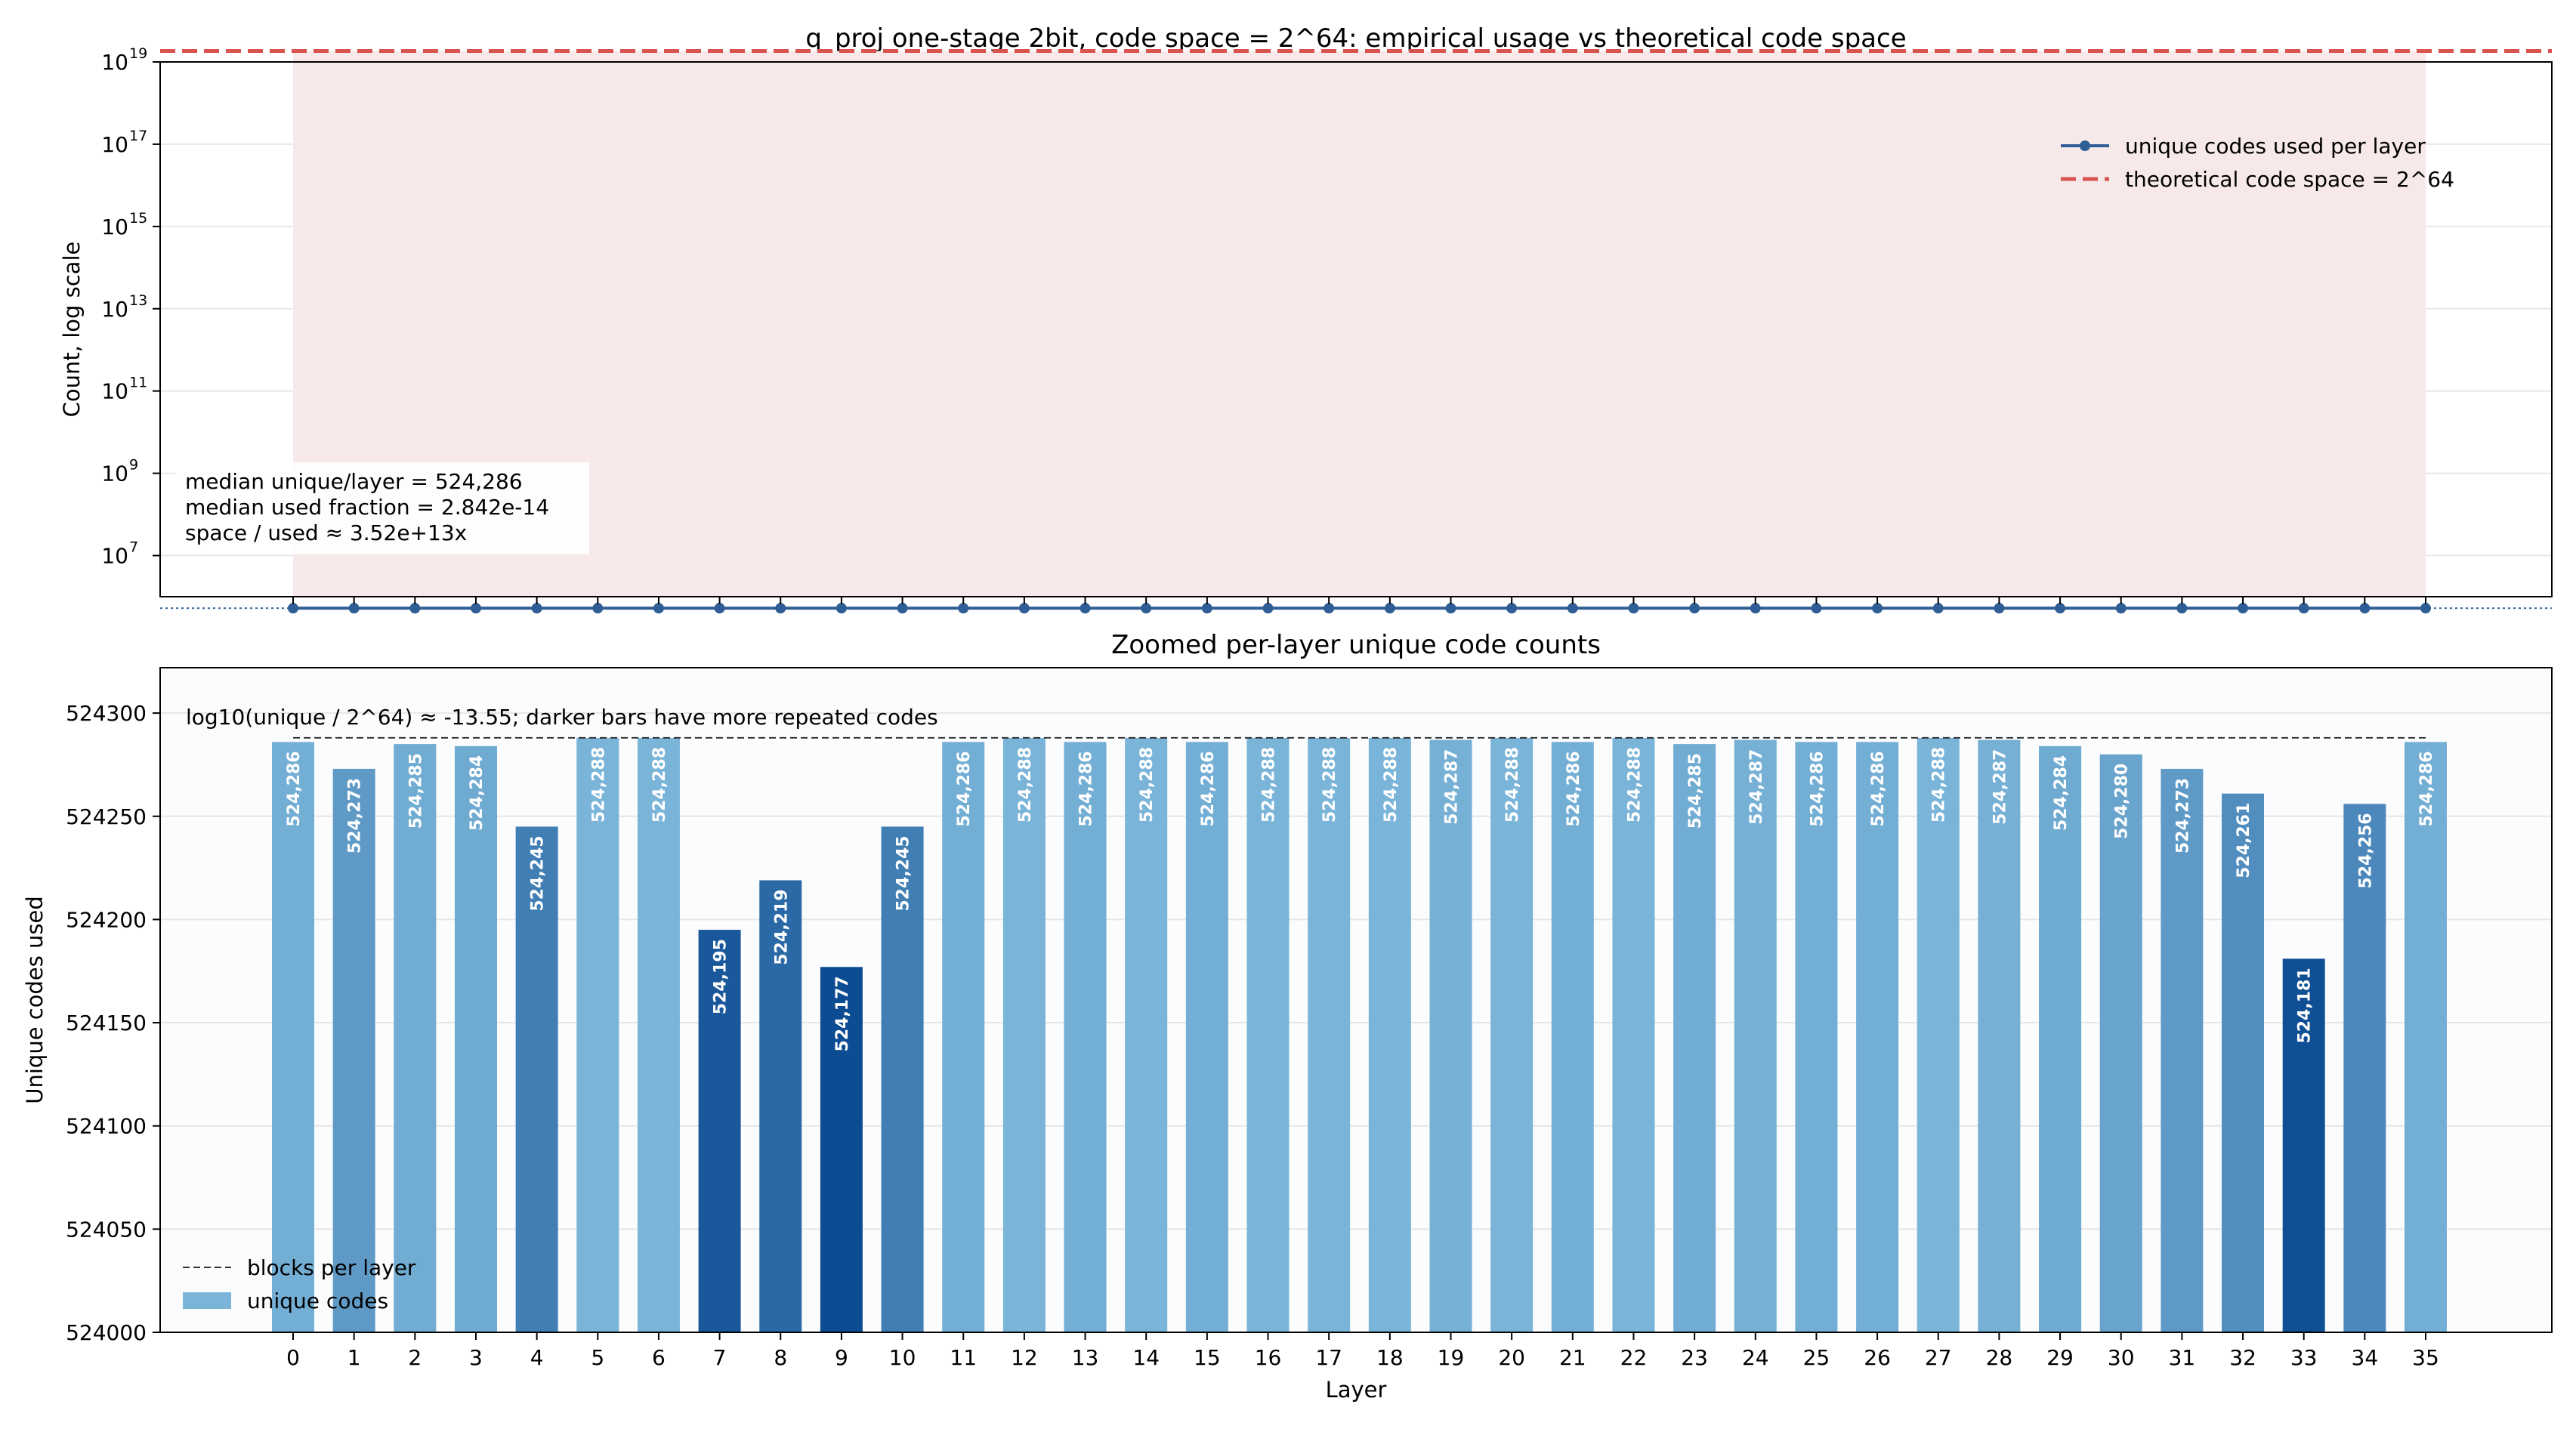 The image size is (2576, 1429). What do you see at coordinates (2244, 840) in the screenshot?
I see `bar-data-label: 524,261` at bounding box center [2244, 840].